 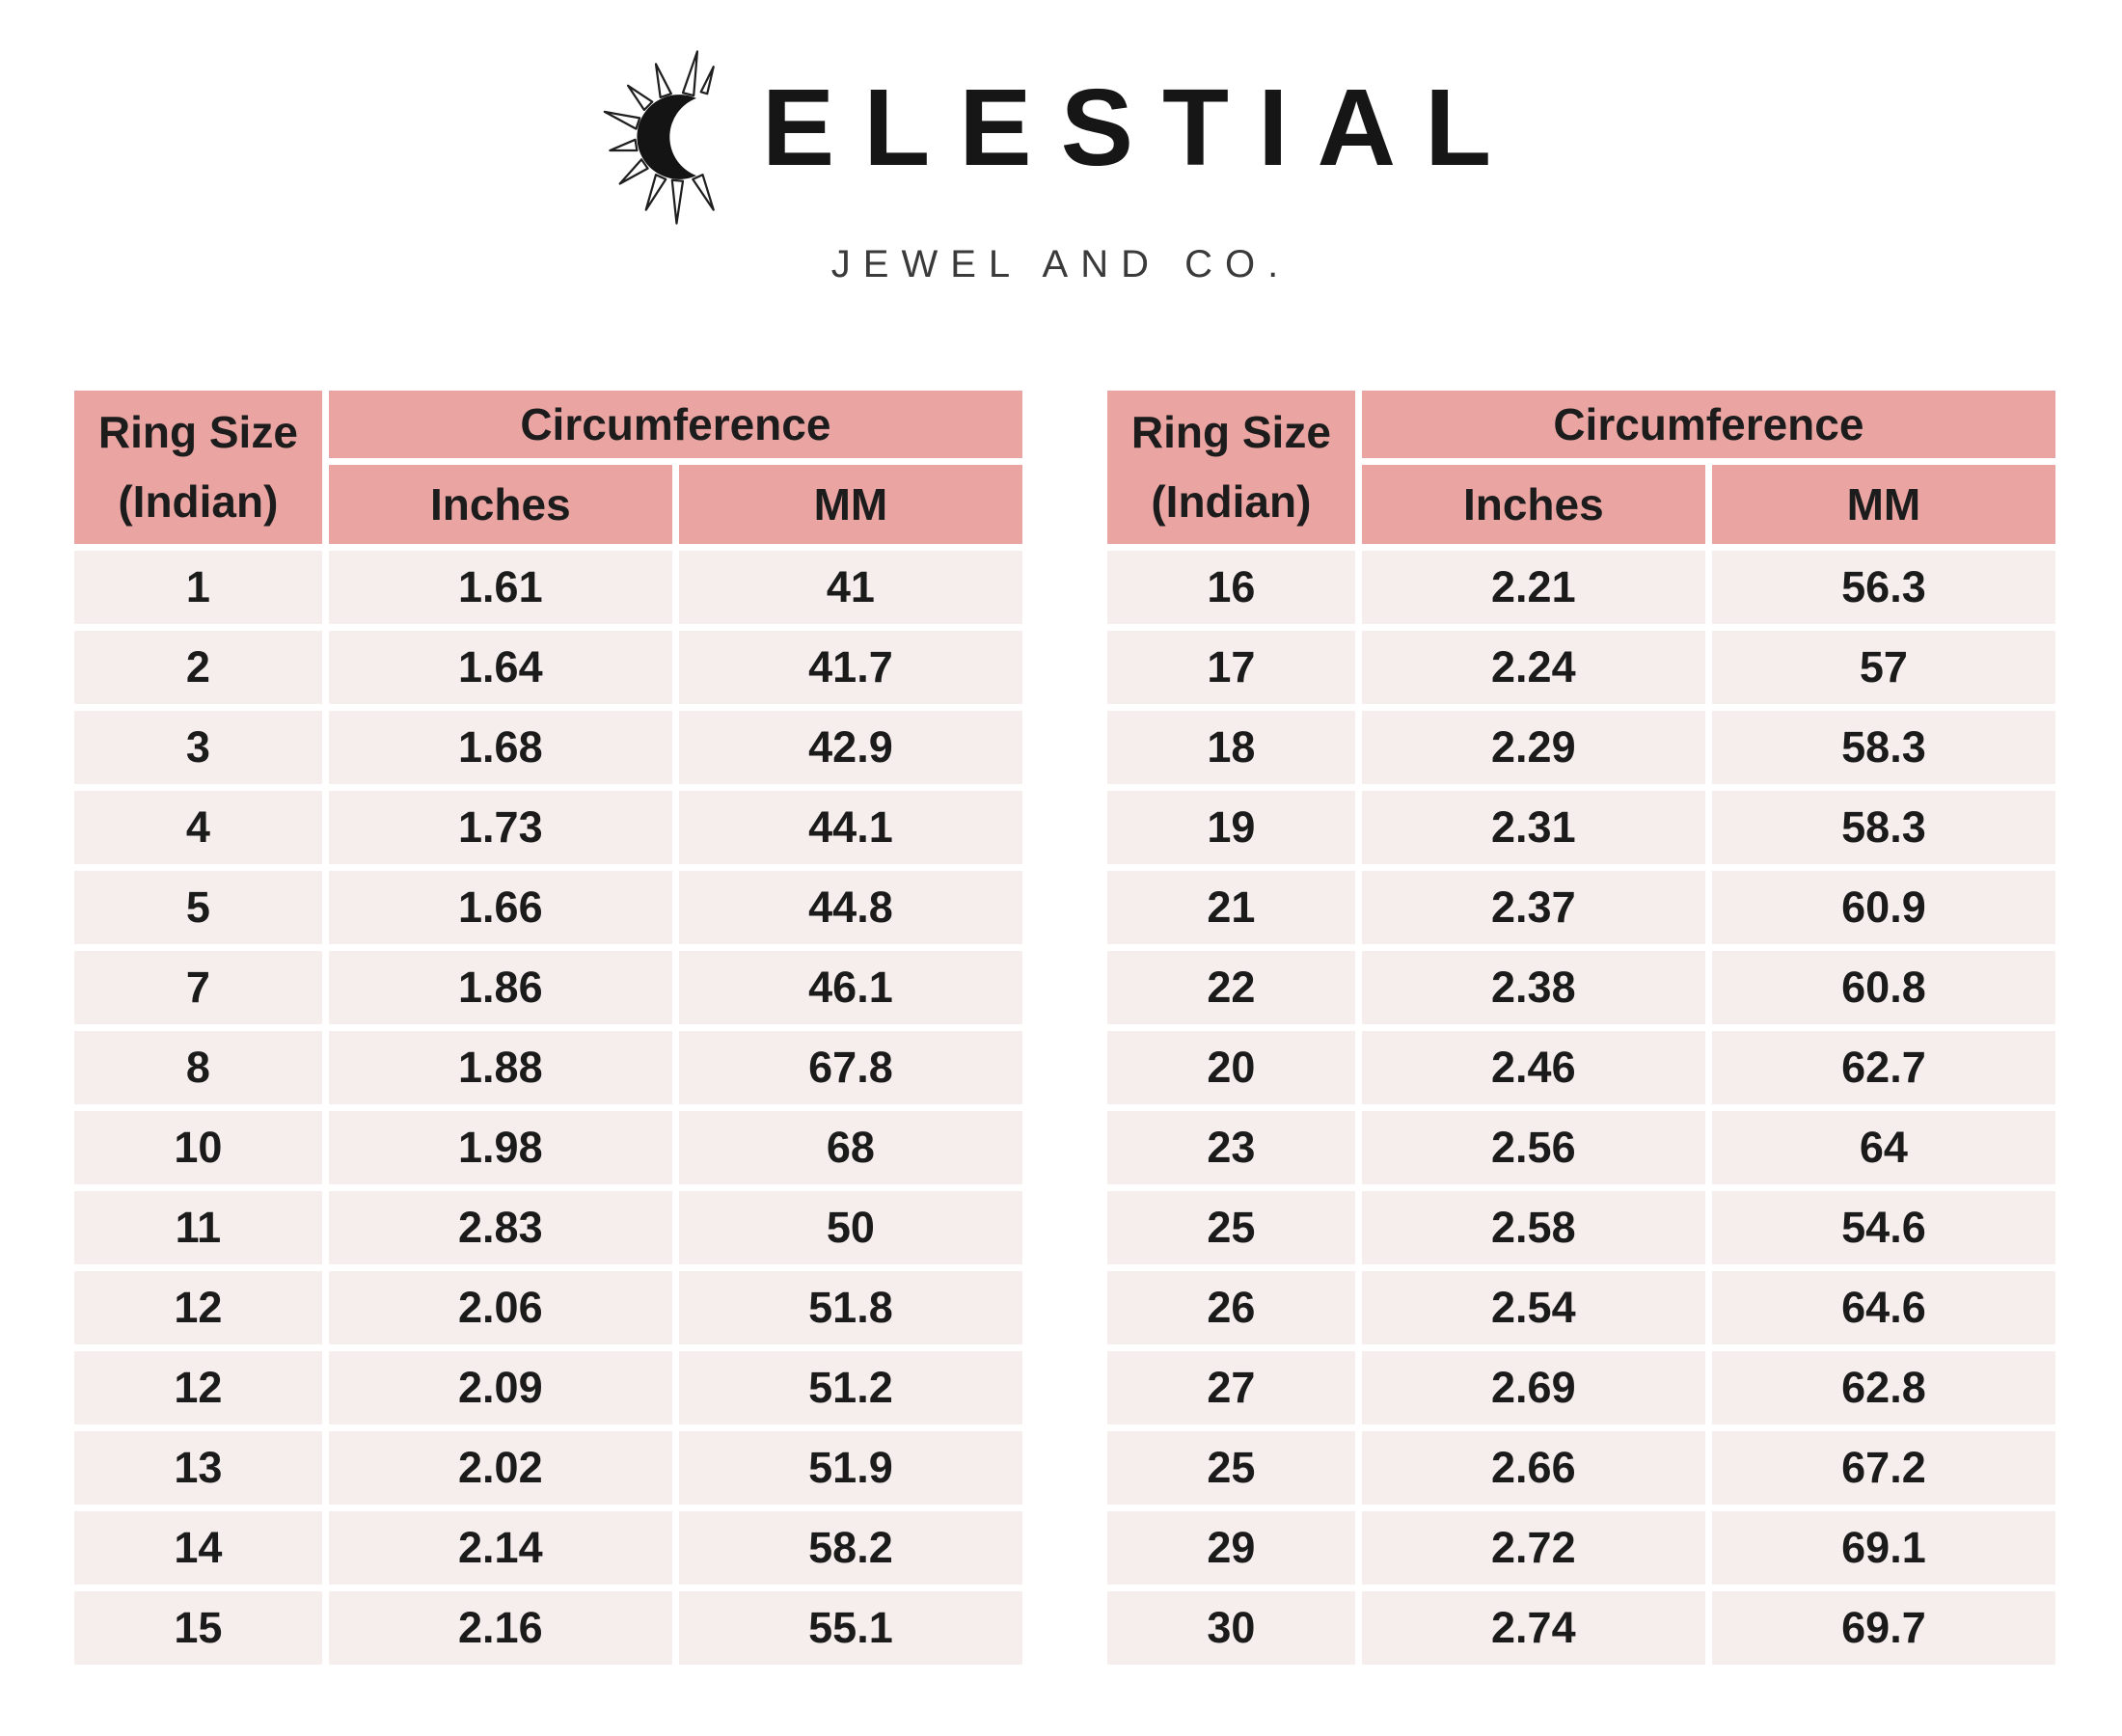 I want to click on table-cell: 2.56, so click(x=1533, y=1147).